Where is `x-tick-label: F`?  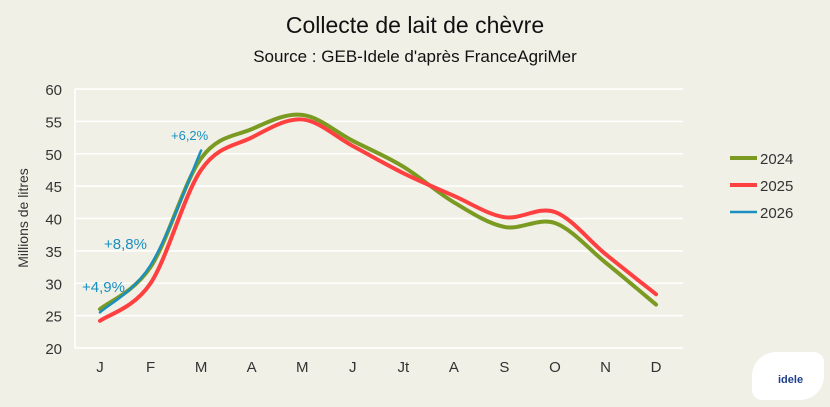
x-tick-label: F is located at coordinates (150, 367).